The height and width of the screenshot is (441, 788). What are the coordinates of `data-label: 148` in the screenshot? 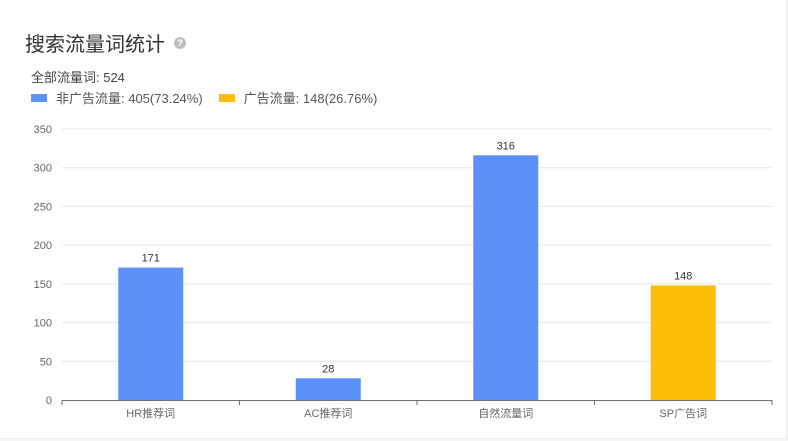 It's located at (683, 276).